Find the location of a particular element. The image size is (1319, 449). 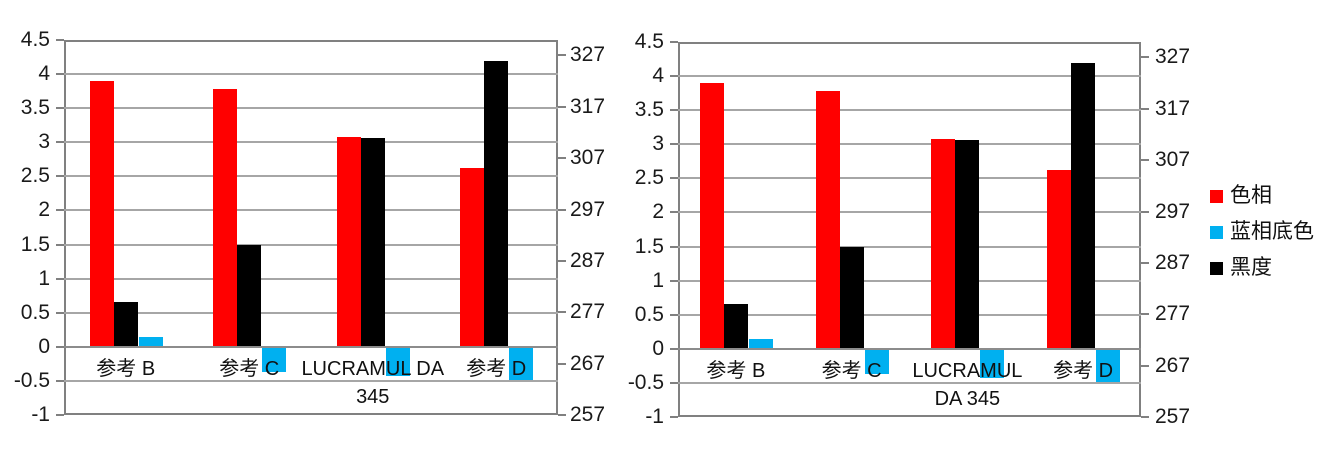

category-label-line: 345 is located at coordinates (373, 396).